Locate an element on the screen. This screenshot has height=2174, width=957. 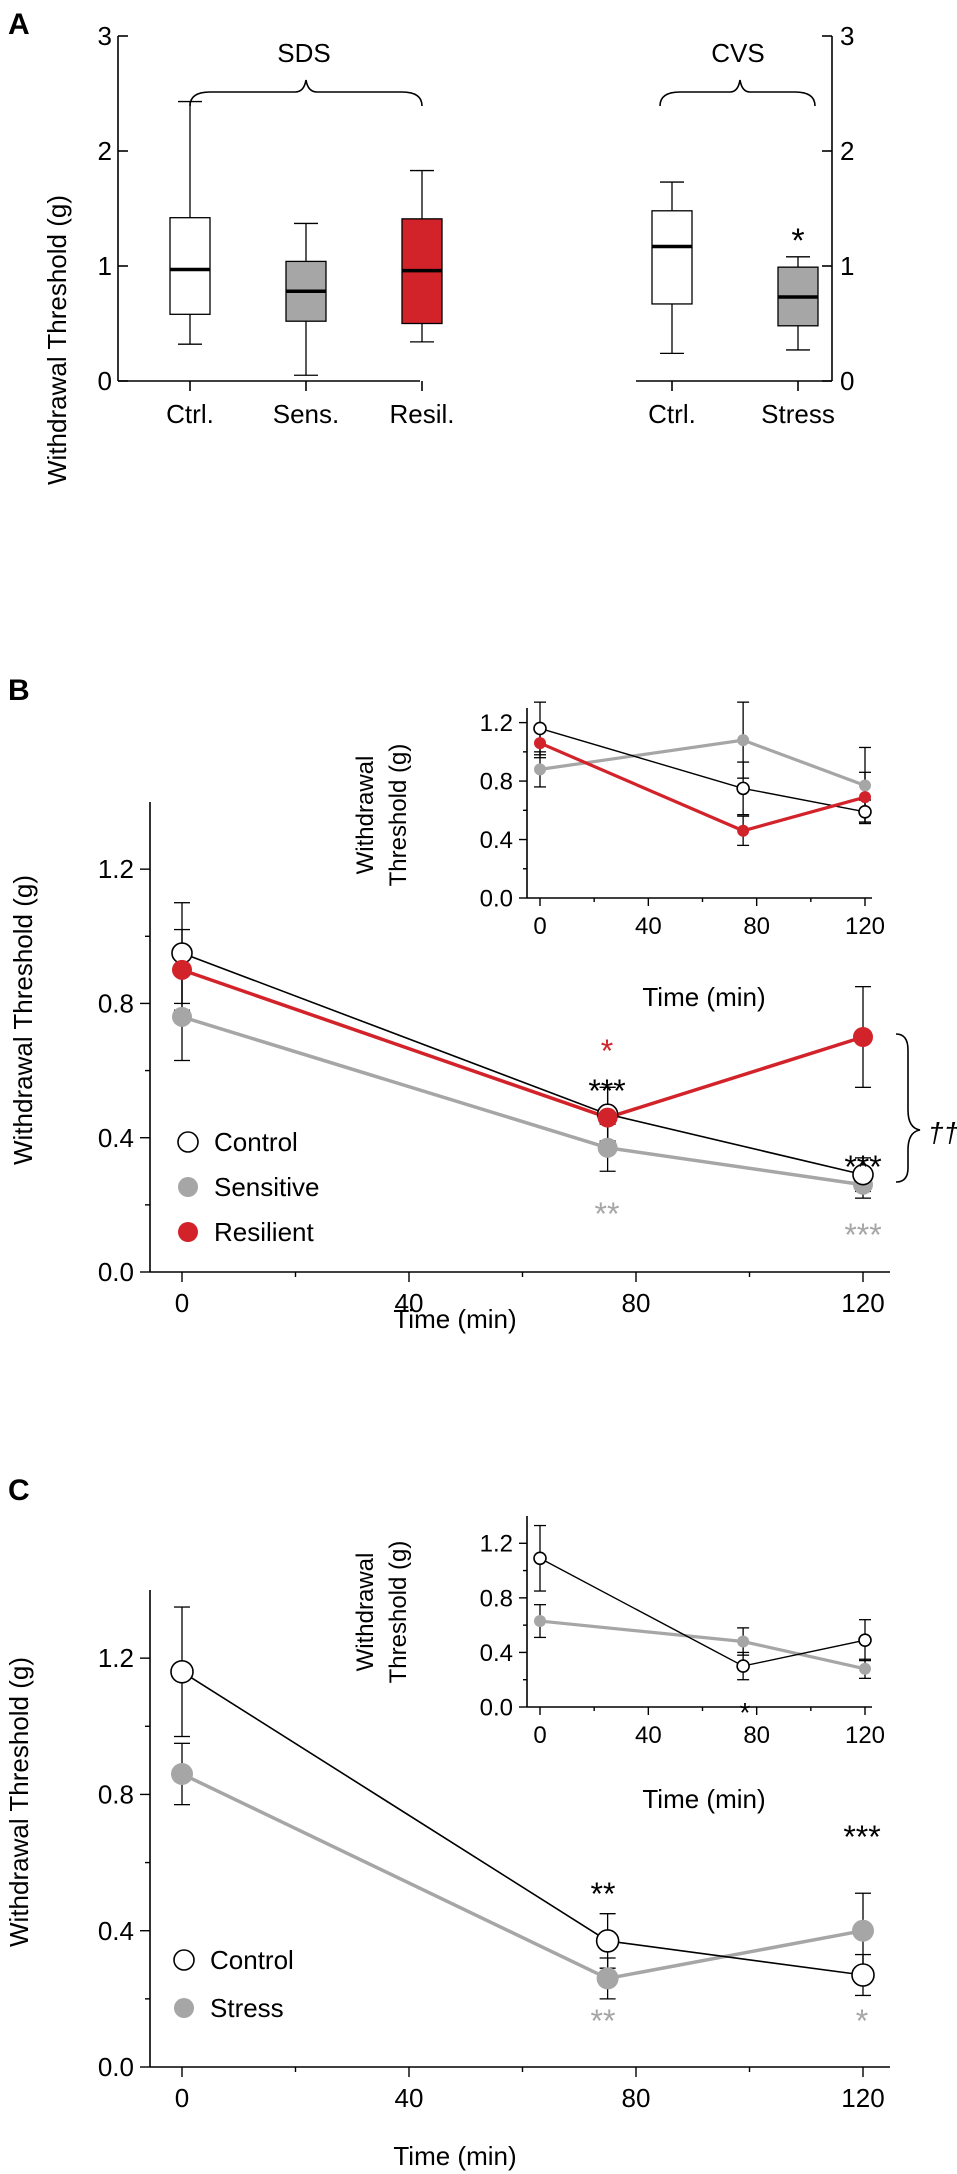
cvs-significance-star: * is located at coordinates (797, 241).